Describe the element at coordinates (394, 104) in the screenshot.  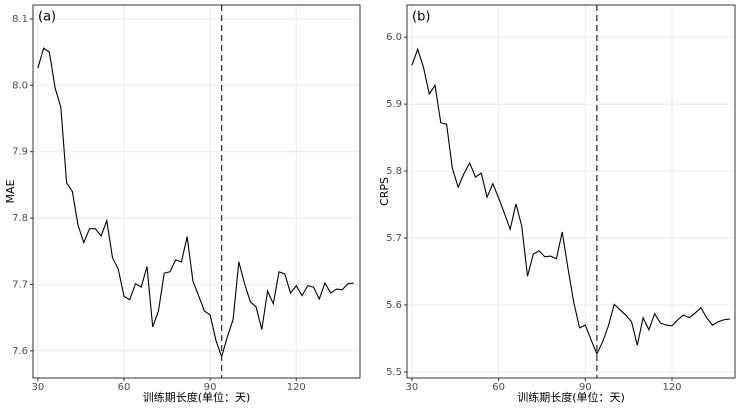
I see `y-tick-label: 5.9` at that location.